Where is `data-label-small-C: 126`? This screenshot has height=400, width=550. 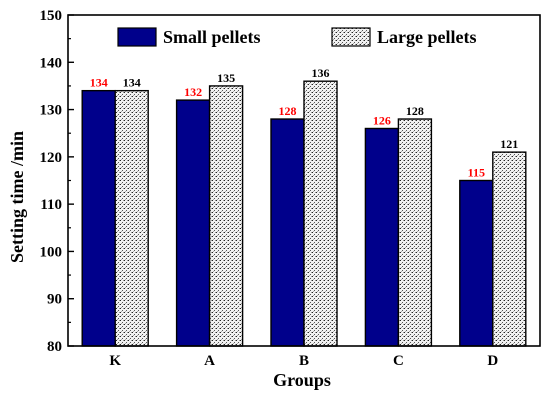 data-label-small-C: 126 is located at coordinates (382, 120).